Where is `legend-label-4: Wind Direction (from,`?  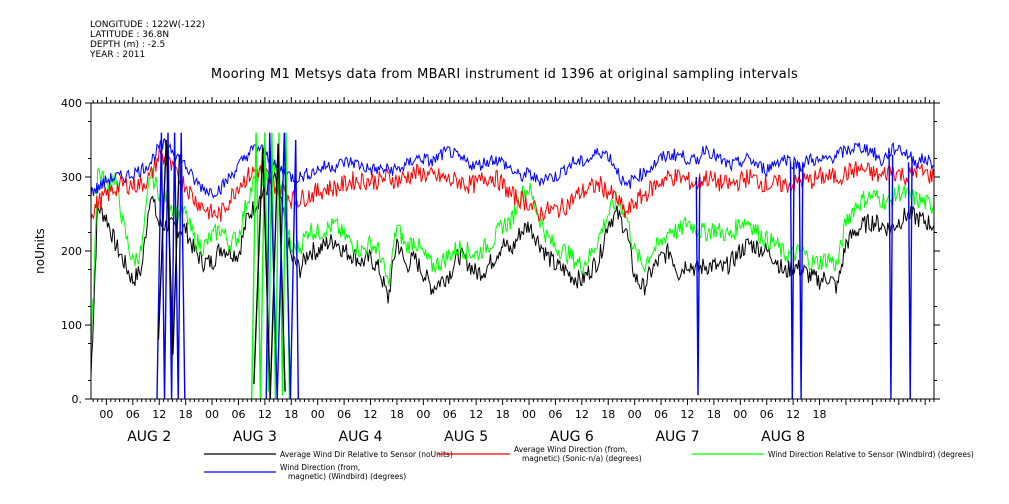 legend-label-4: Wind Direction (from, is located at coordinates (320, 467).